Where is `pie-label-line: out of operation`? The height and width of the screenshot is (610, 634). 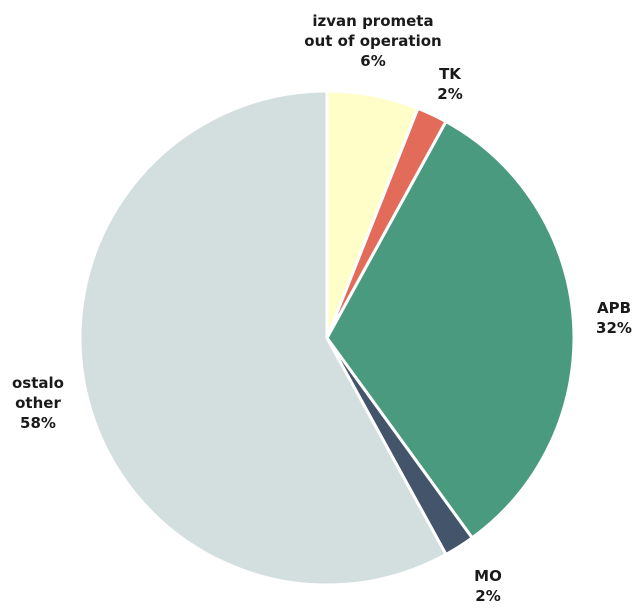 pie-label-line: out of operation is located at coordinates (372, 41).